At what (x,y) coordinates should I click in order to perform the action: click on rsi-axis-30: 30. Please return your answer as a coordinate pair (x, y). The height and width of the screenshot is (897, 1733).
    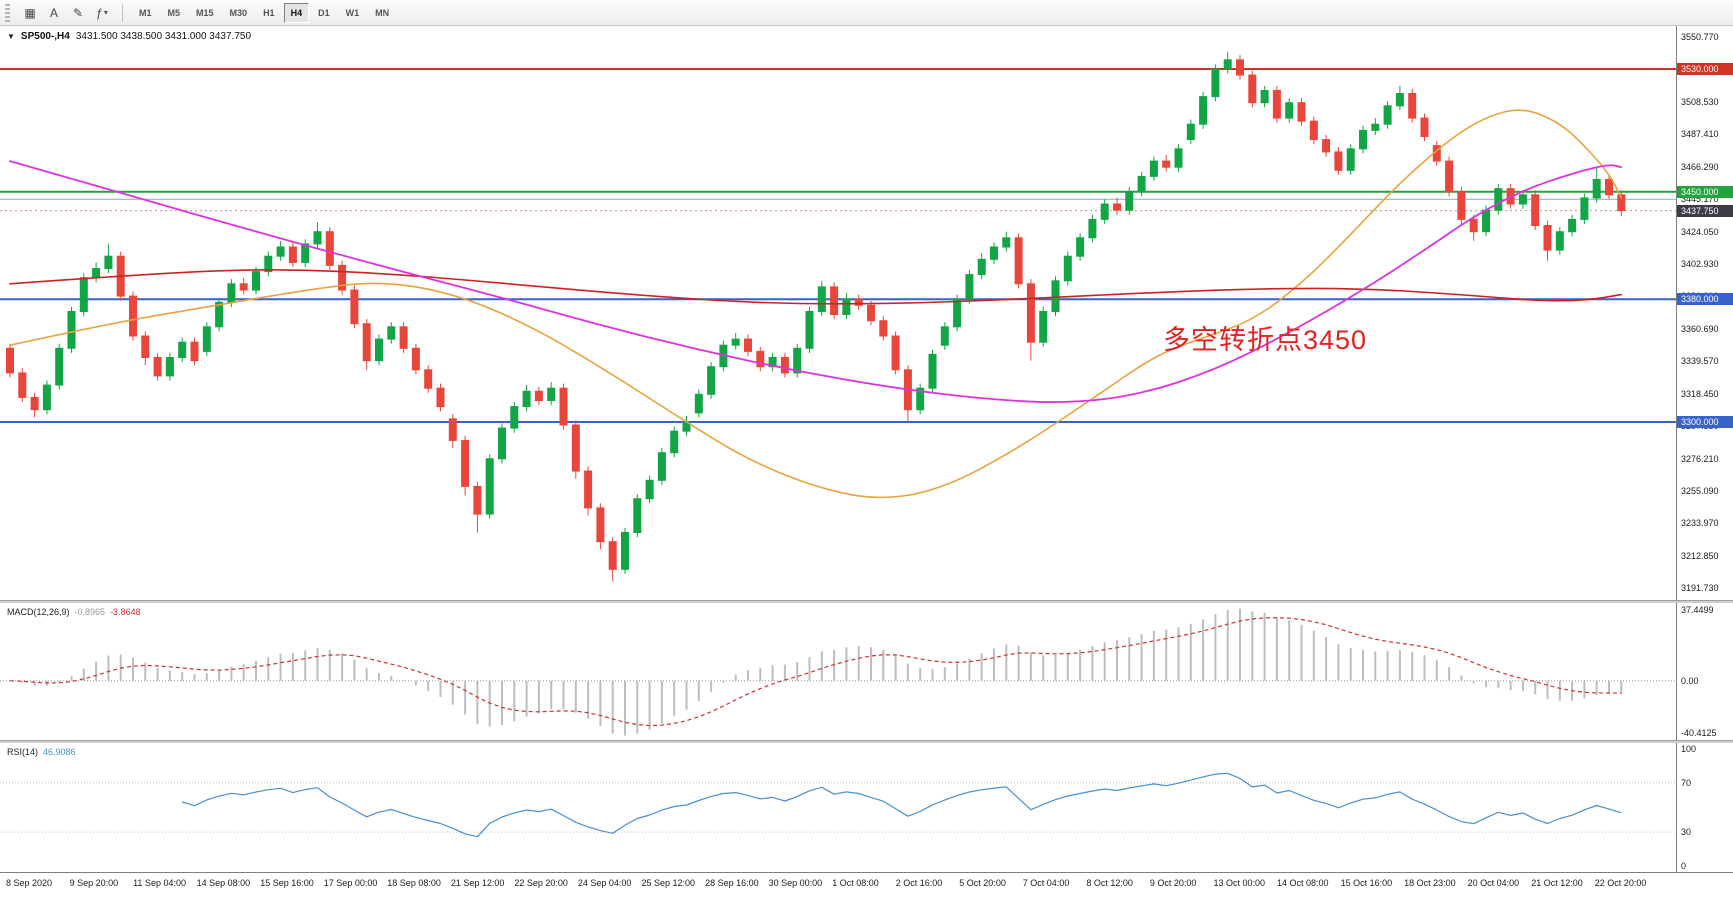
    Looking at the image, I should click on (1686, 832).